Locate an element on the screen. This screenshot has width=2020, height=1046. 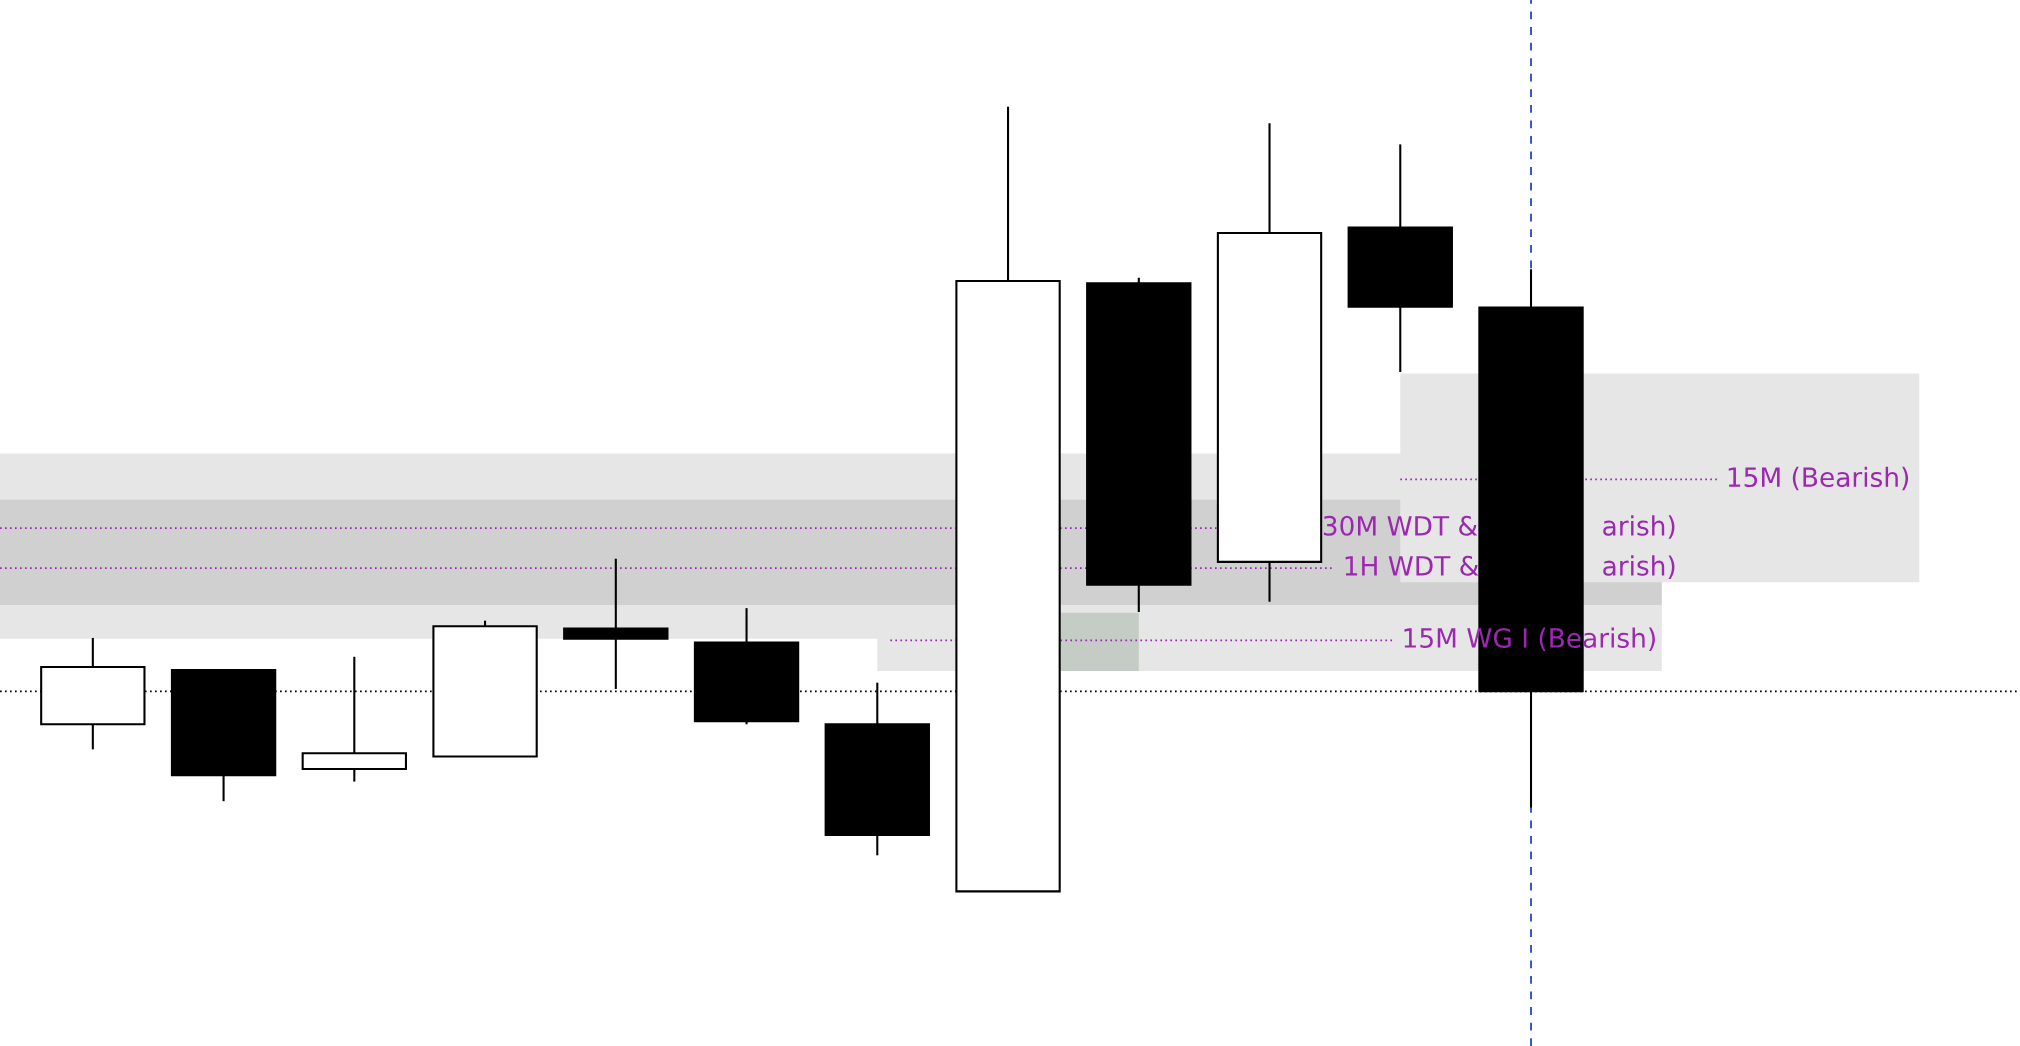
ref-line-label: 1H WDT & is located at coordinates (1412, 565).